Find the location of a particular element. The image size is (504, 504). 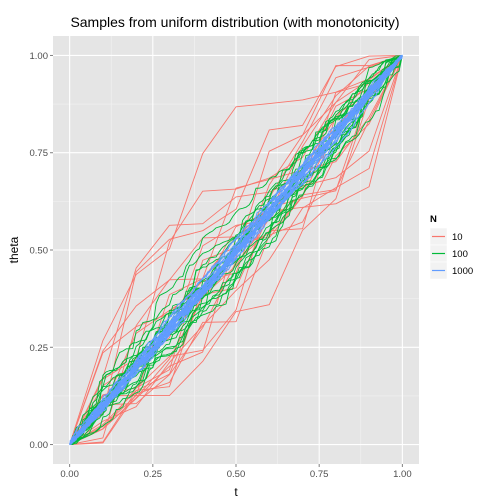

legend-label-100: 100 is located at coordinates (460, 254).